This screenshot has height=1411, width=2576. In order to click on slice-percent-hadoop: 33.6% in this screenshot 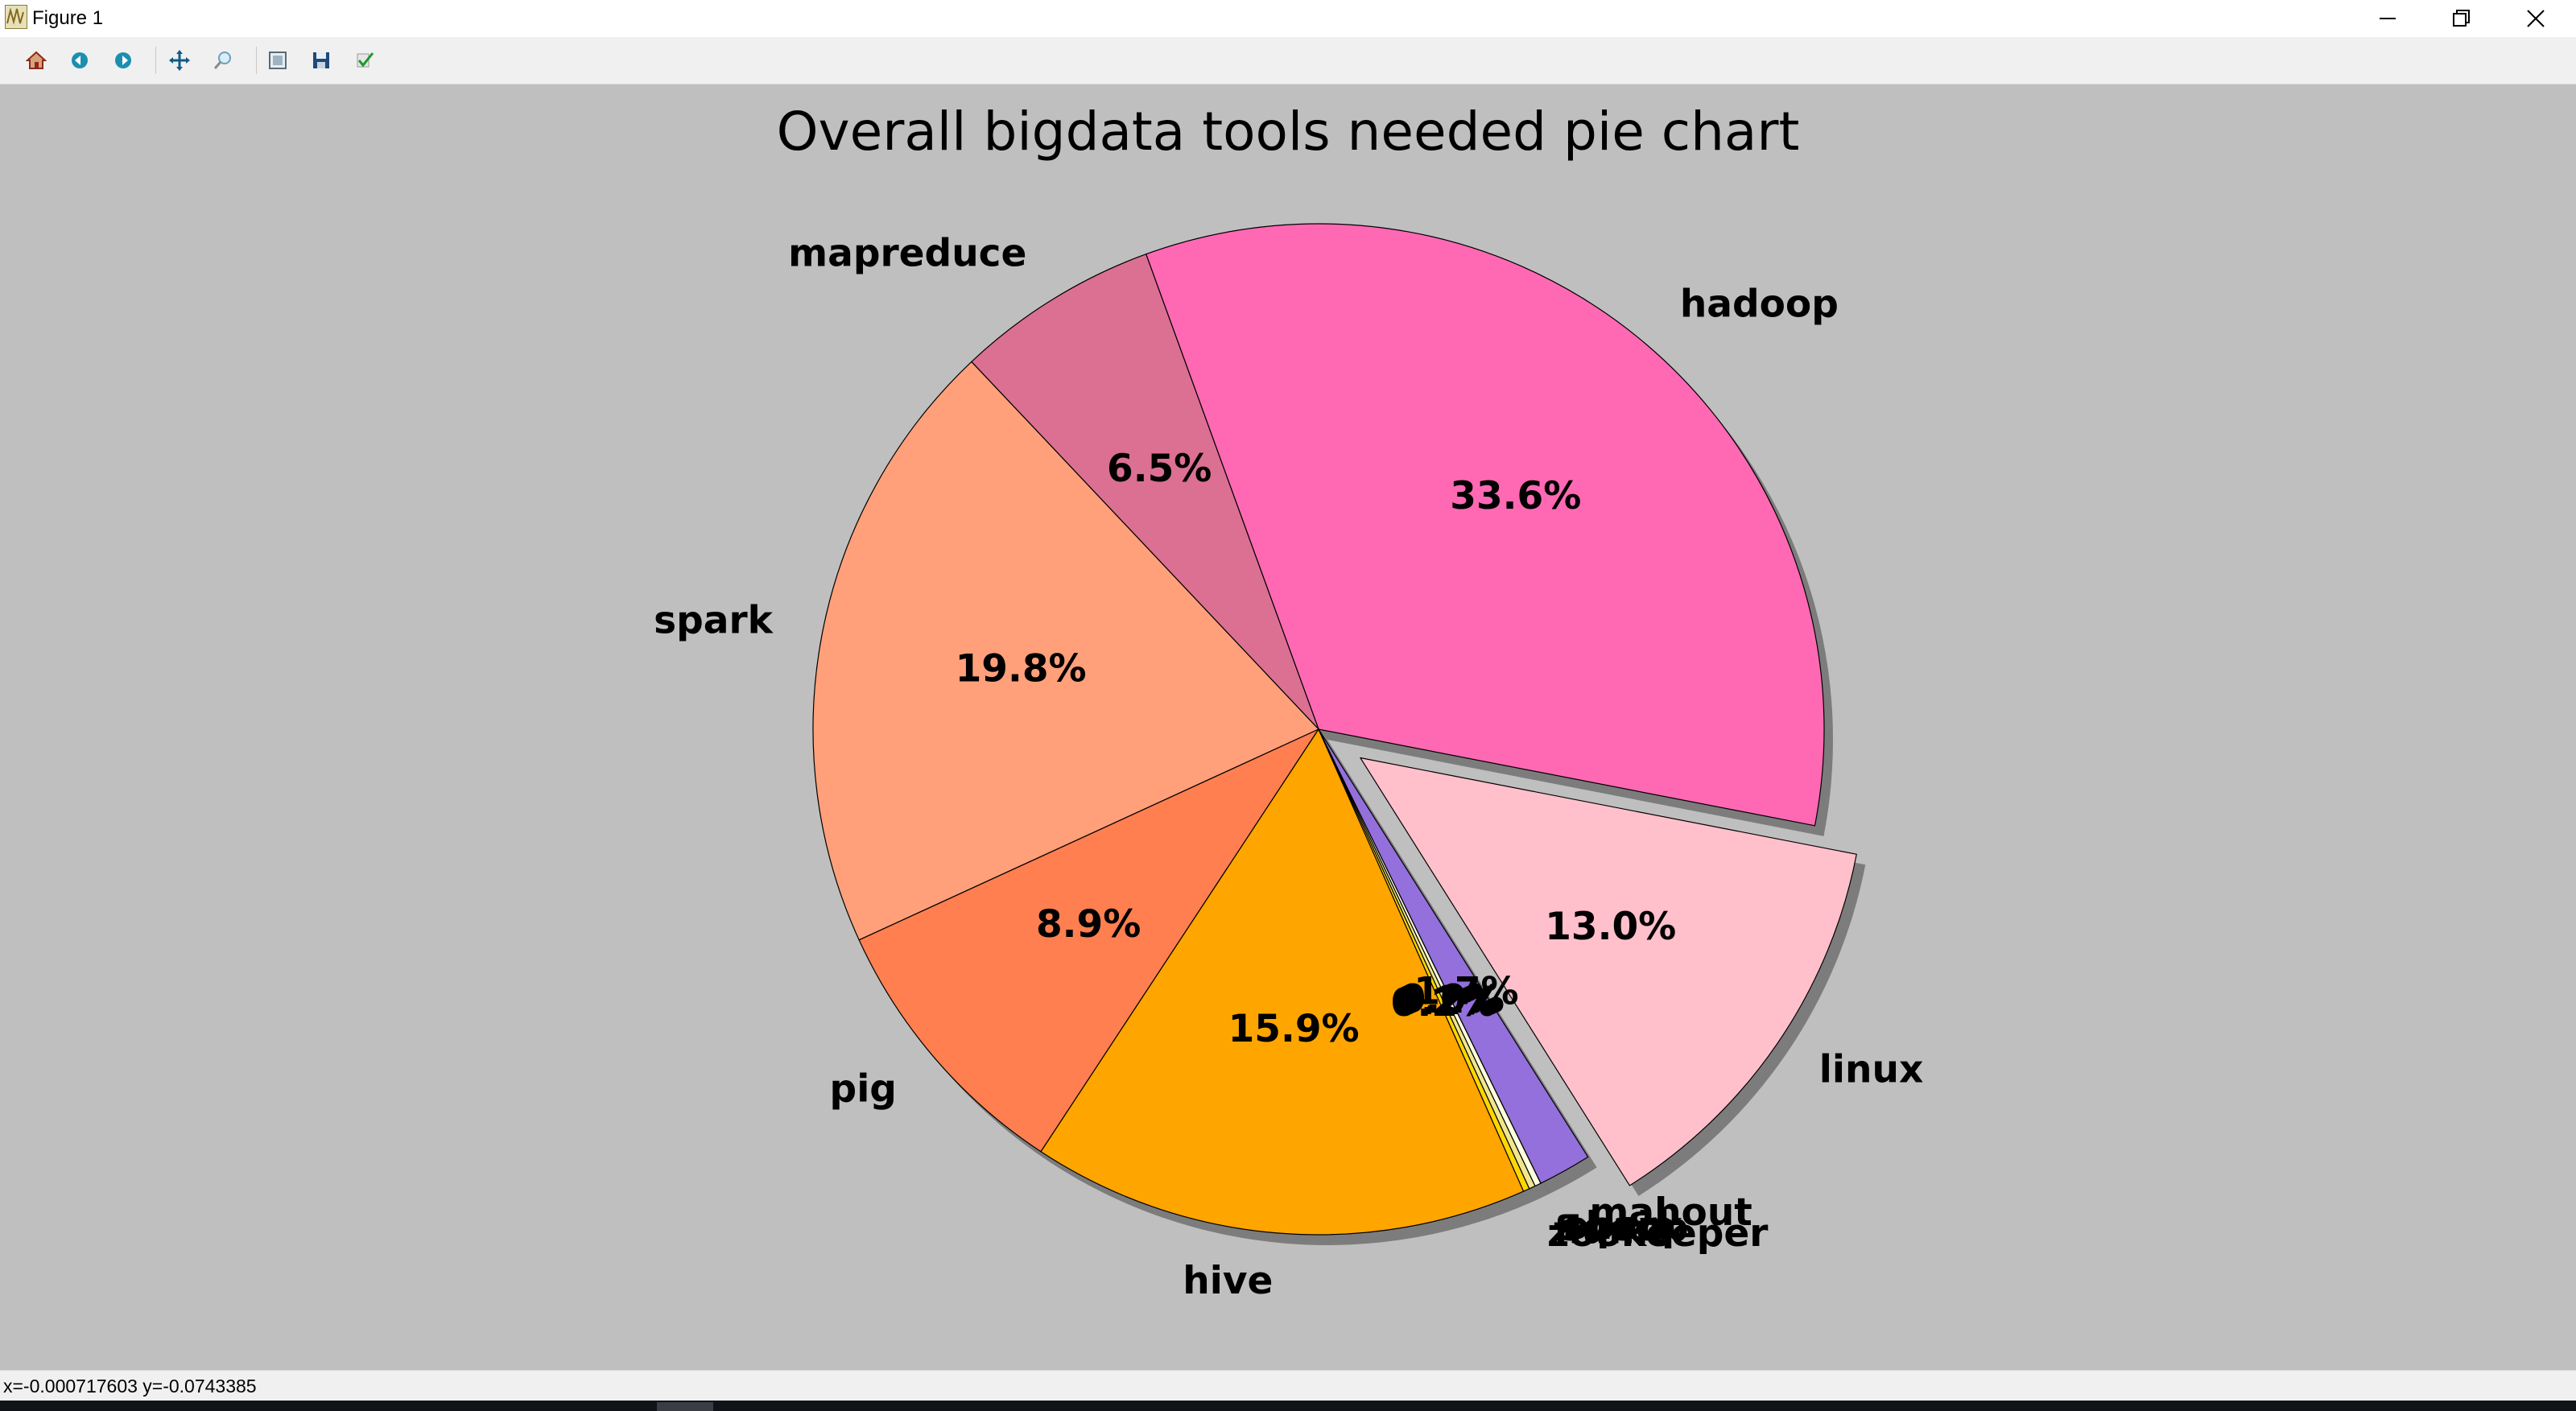, I will do `click(1515, 496)`.